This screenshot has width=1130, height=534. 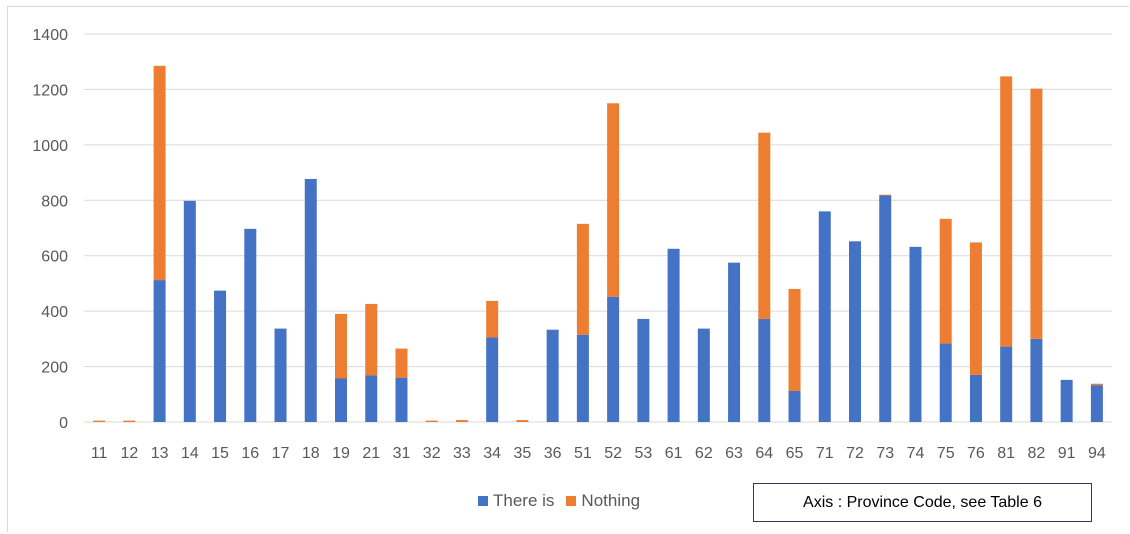 What do you see at coordinates (462, 453) in the screenshot?
I see `x-tick-label: 33` at bounding box center [462, 453].